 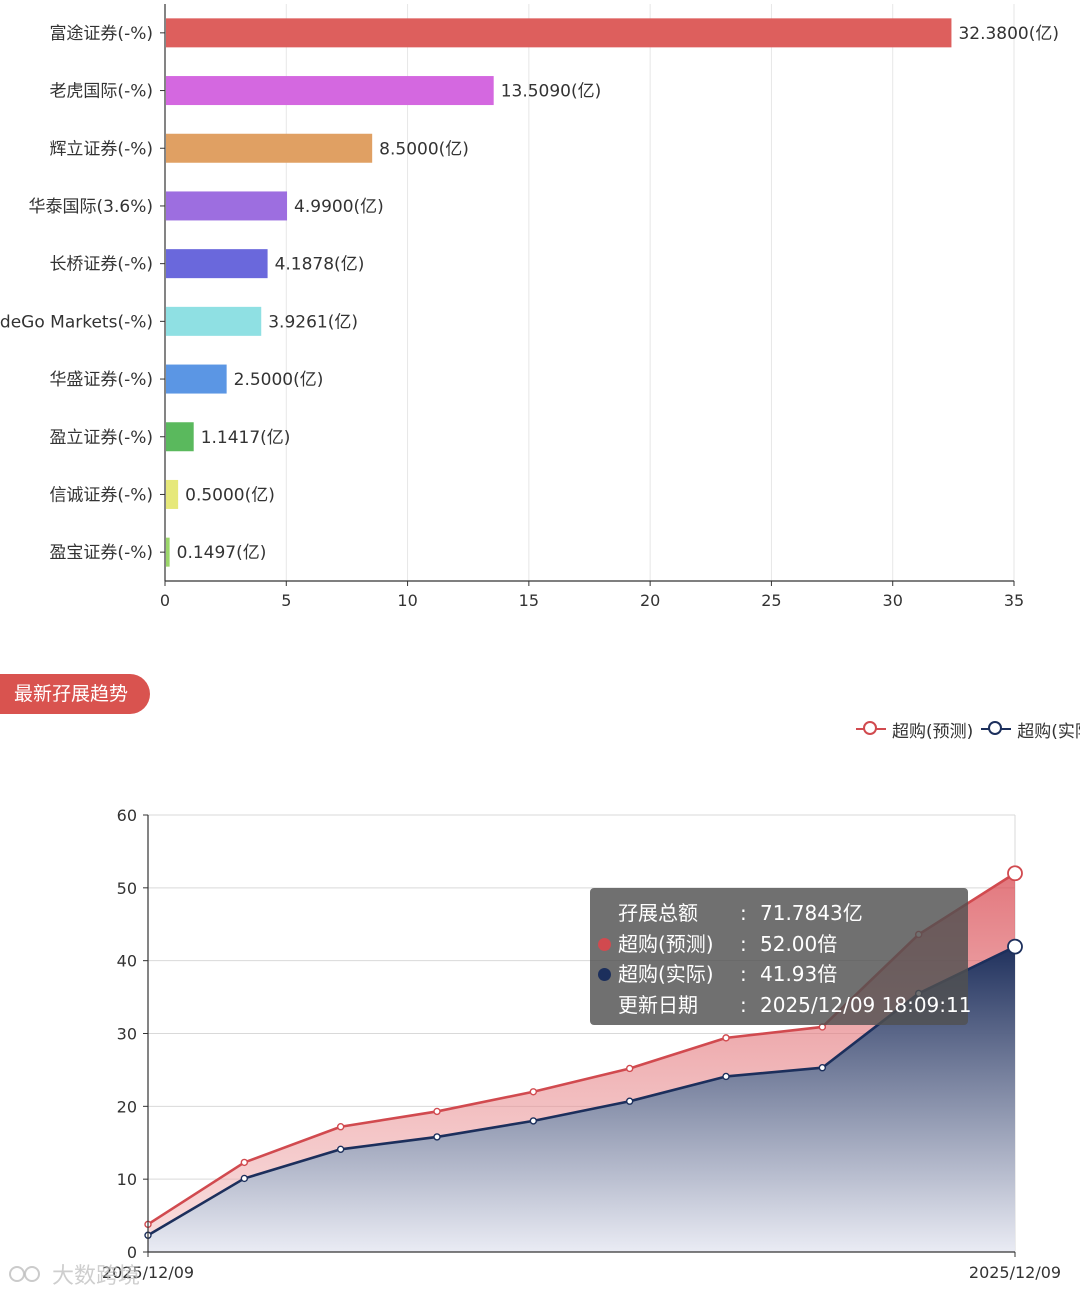 I want to click on y-tick-label: 60, so click(x=127, y=815).